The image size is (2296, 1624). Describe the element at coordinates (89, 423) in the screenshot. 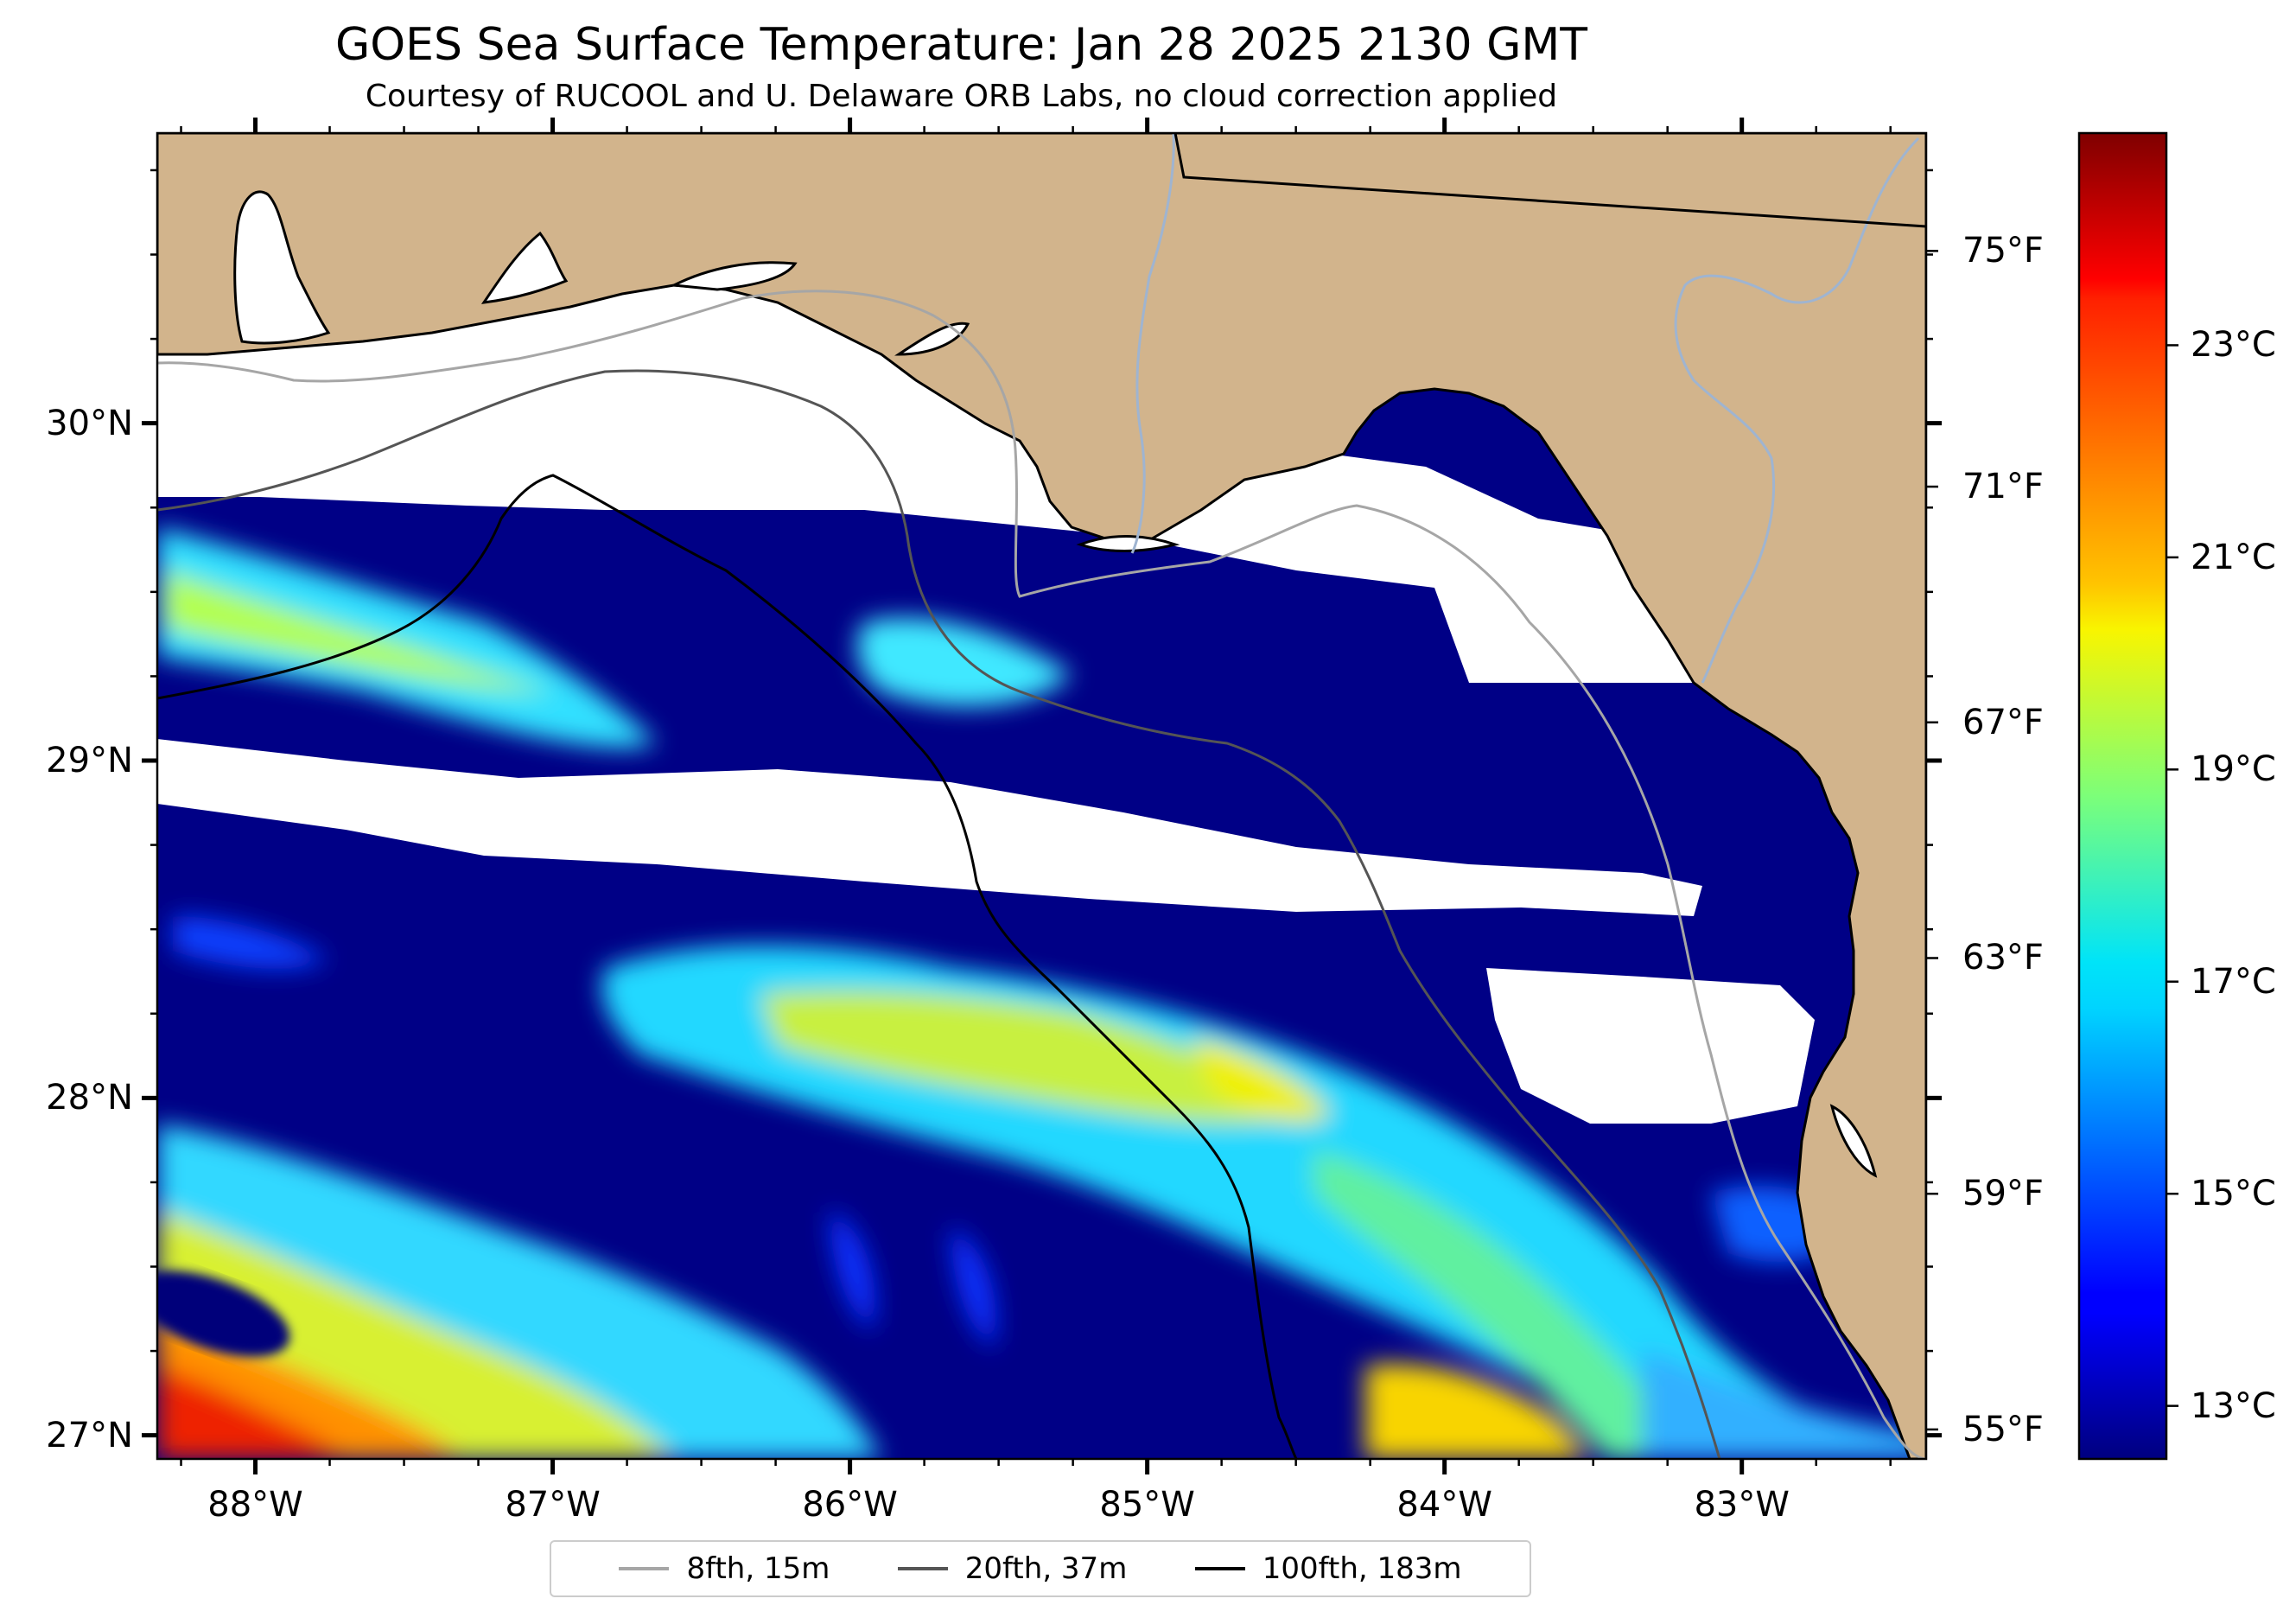

I see `lat-label: 30°N` at that location.